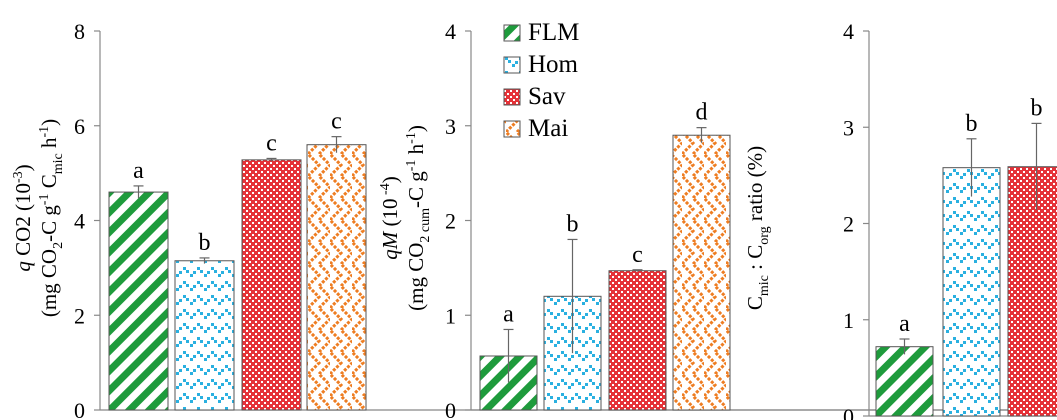  I want to click on legend-swatch-hom, so click(512, 65).